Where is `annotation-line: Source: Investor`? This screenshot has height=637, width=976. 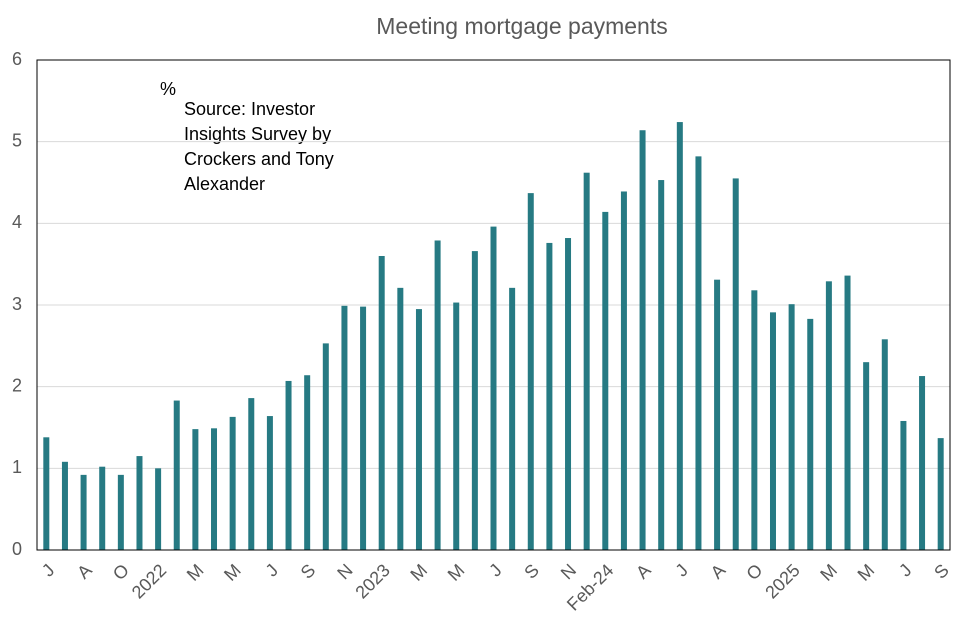 annotation-line: Source: Investor is located at coordinates (249, 109).